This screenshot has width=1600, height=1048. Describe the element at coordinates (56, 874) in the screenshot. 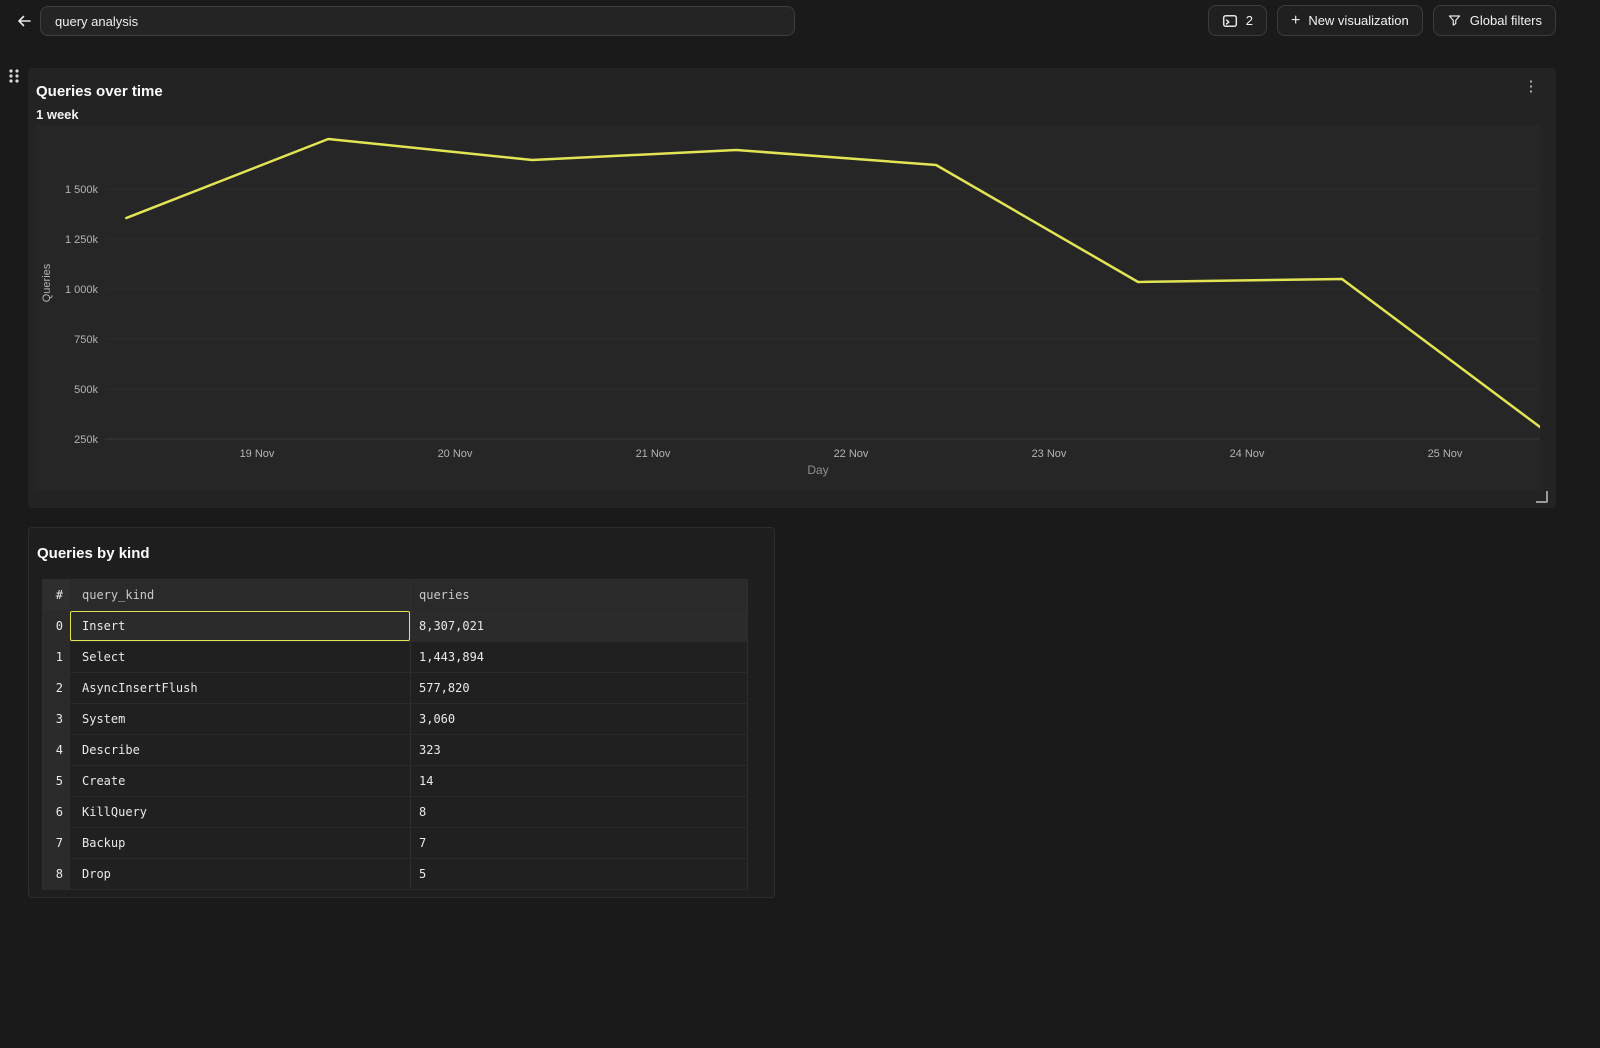

I see `cell-index: 8` at that location.